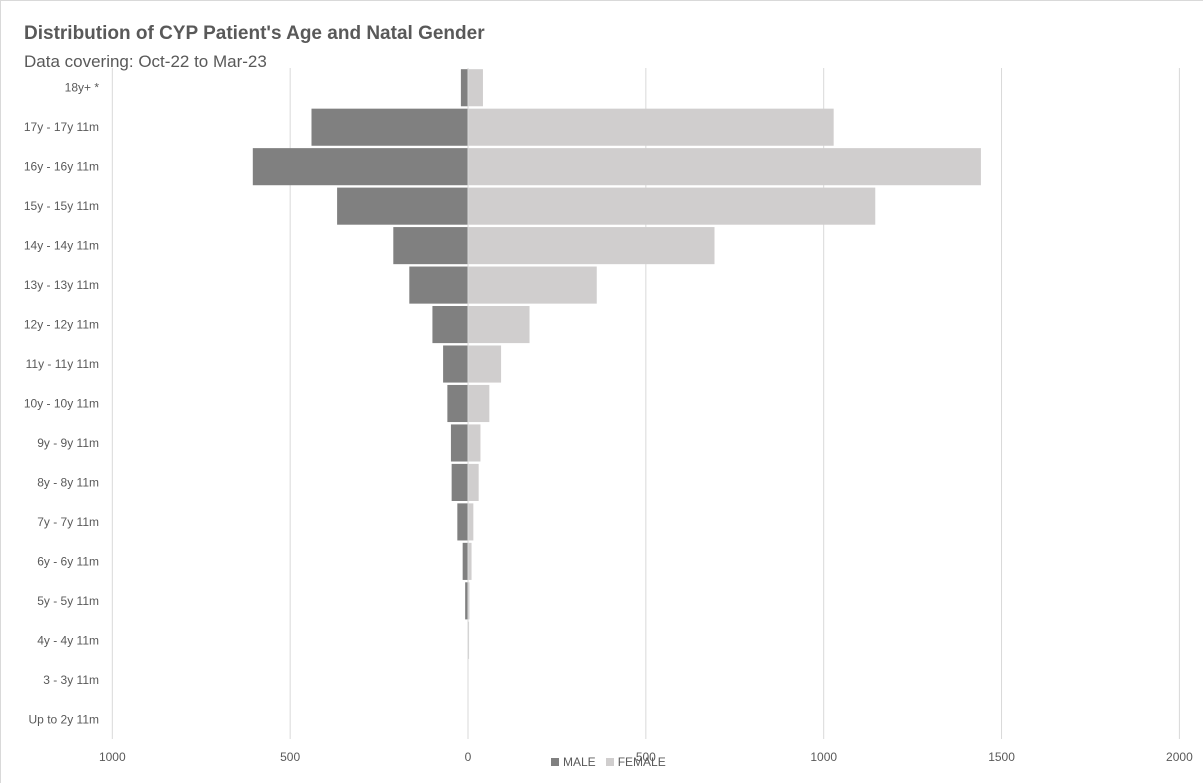 The image size is (1203, 784). I want to click on y-category-label: 9y - 9y 11m, so click(68, 443).